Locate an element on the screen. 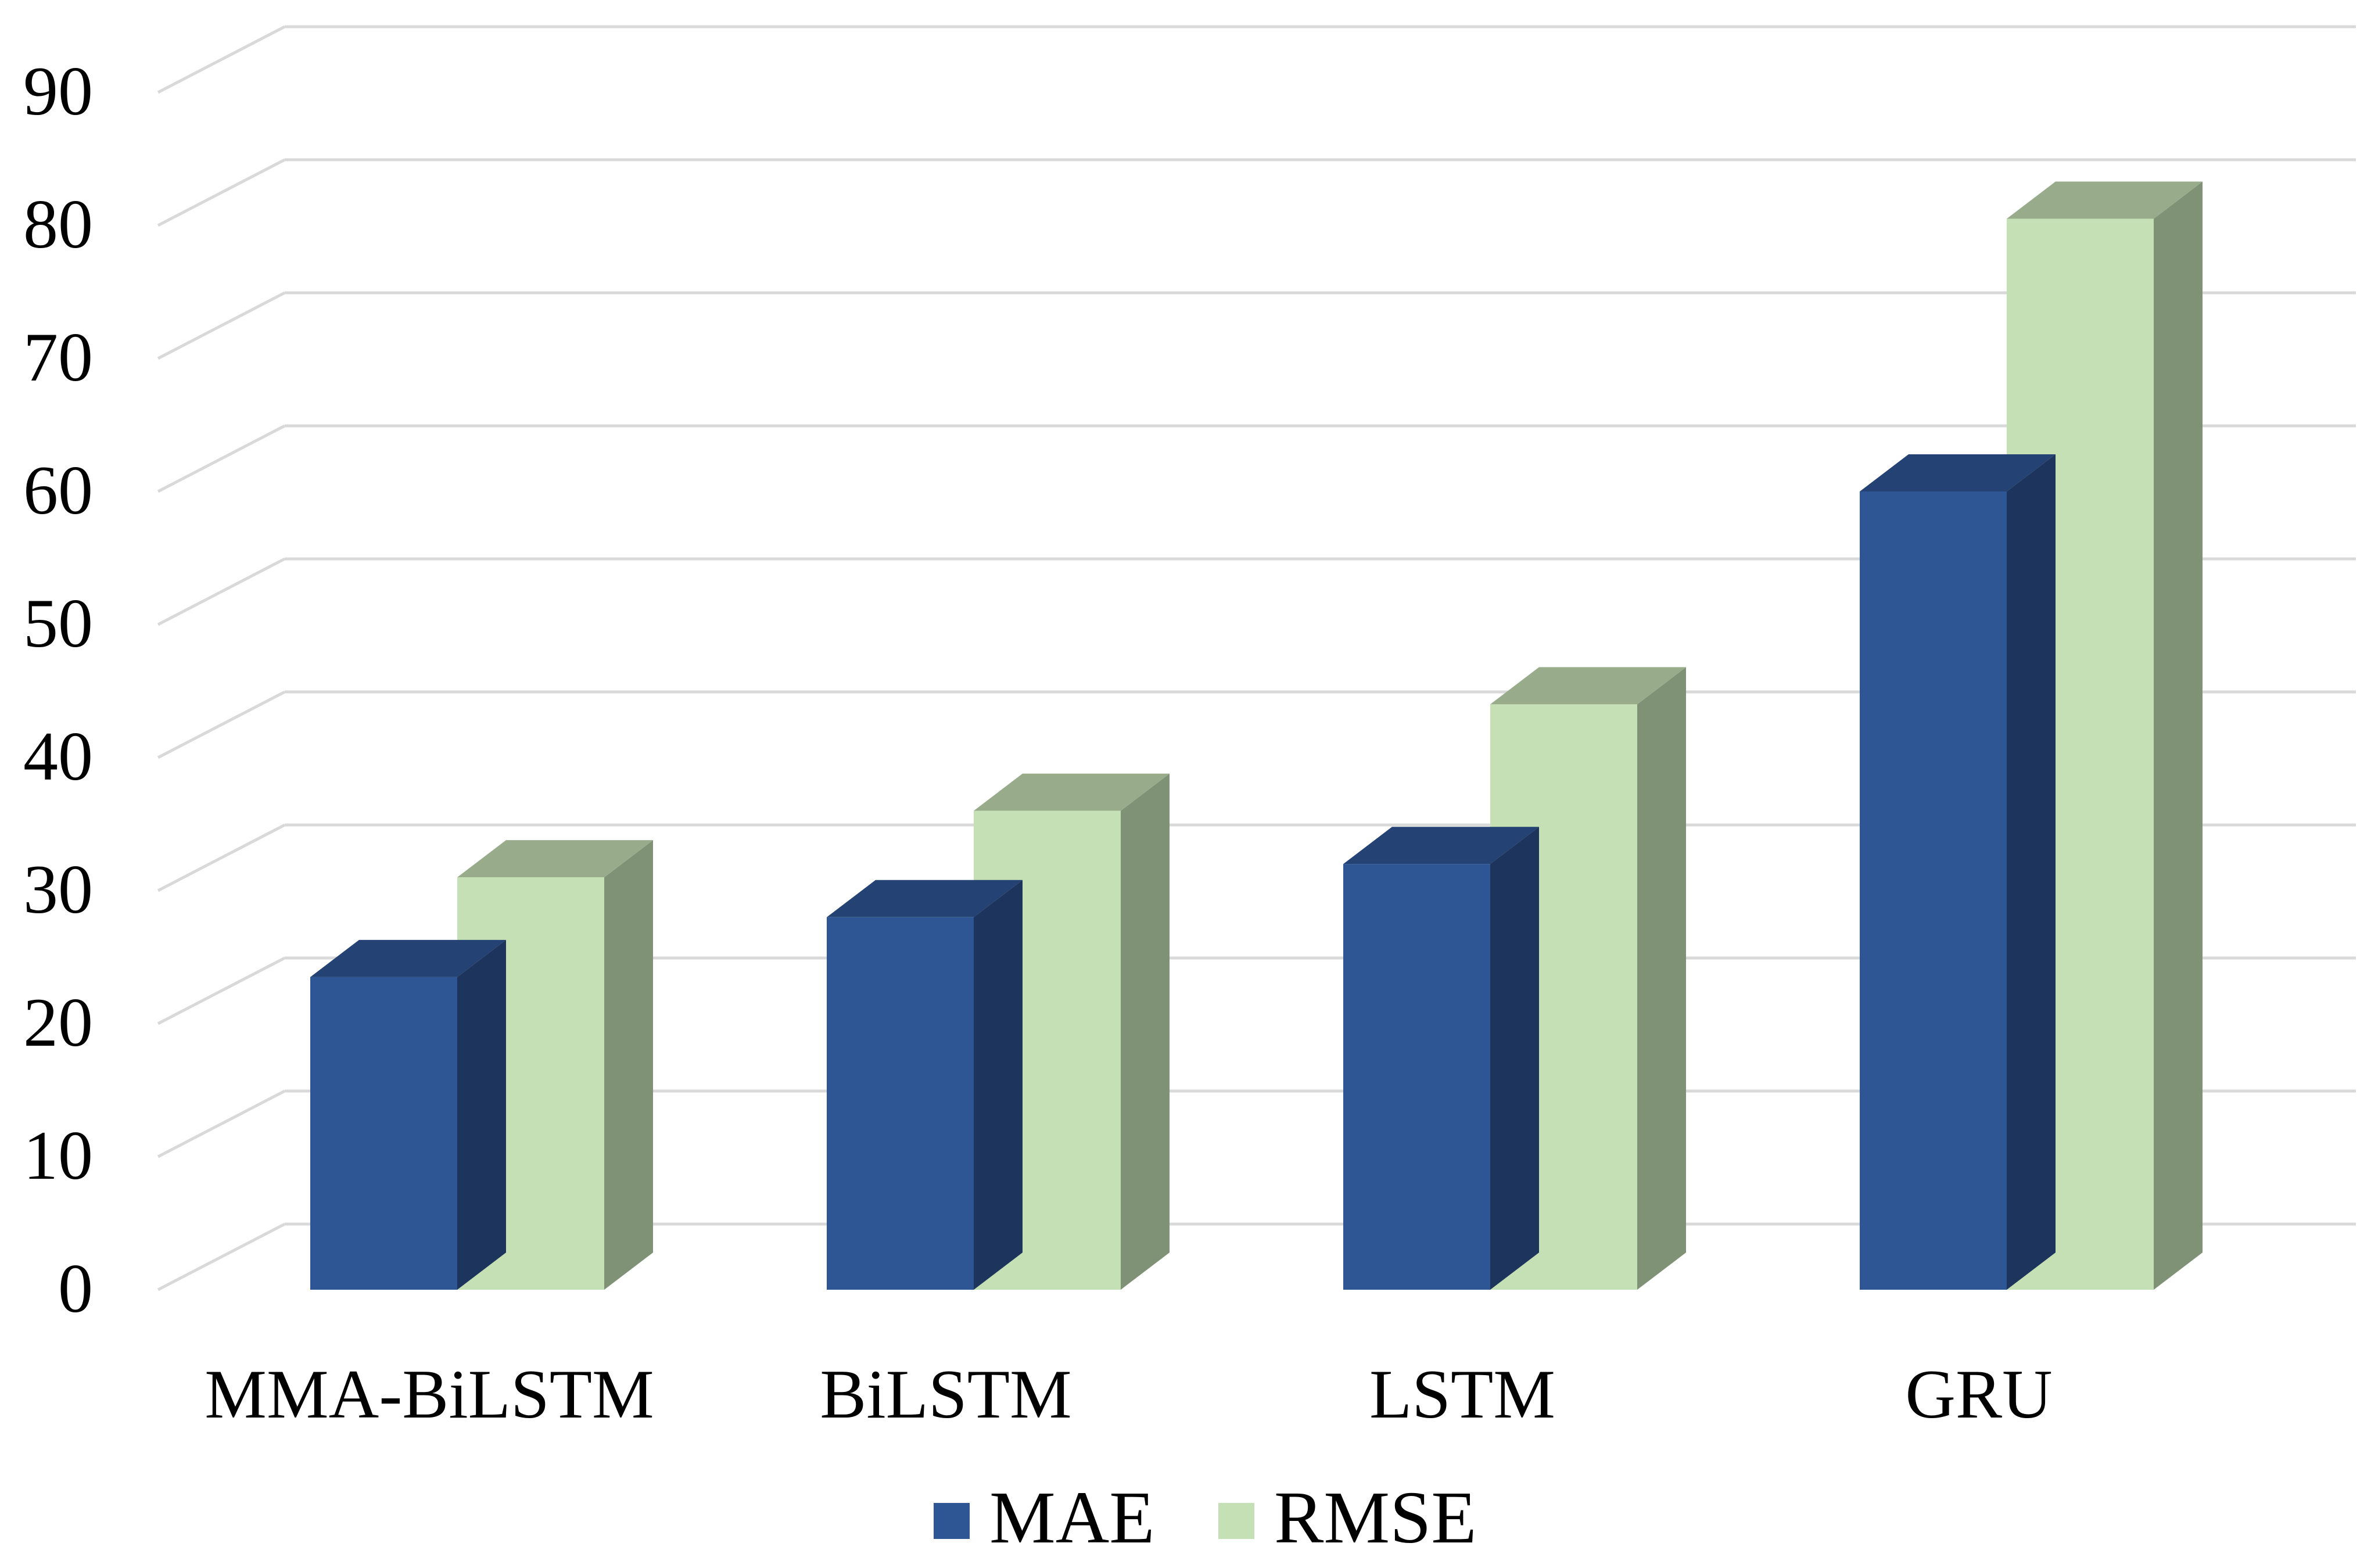 The image size is (2371, 1568). legend-item: MAE is located at coordinates (1044, 1518).